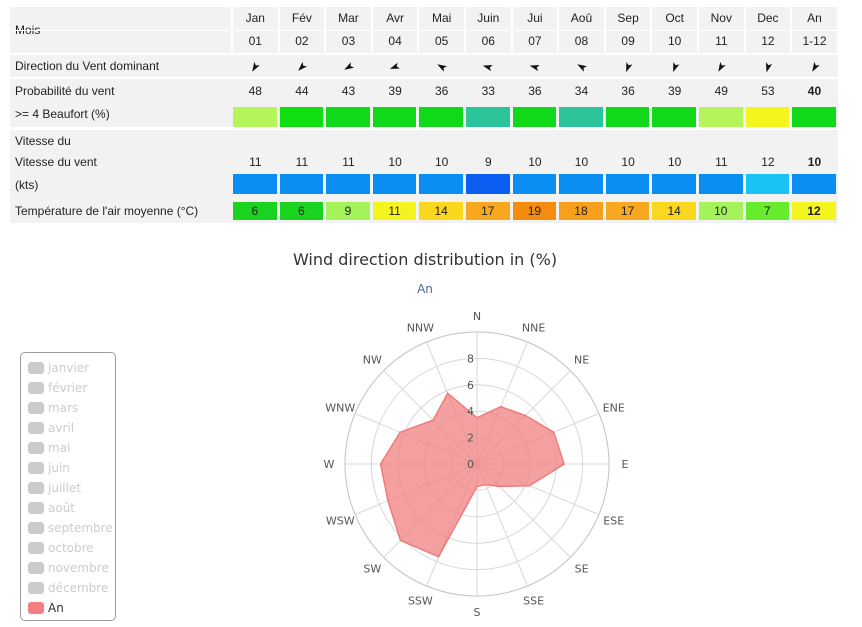 Image resolution: width=862 pixels, height=627 pixels. I want to click on header-separator, so click(424, 30).